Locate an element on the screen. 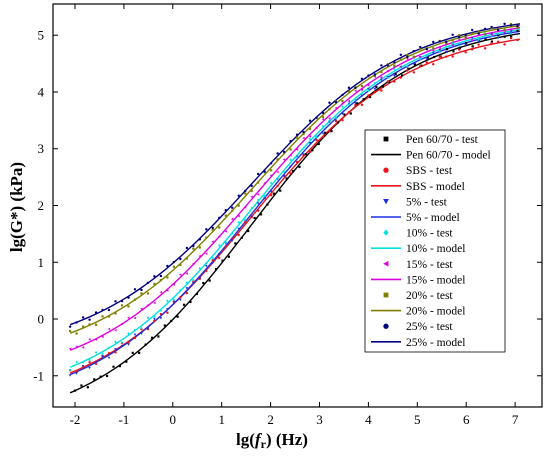 This screenshot has width=550, height=462. x-tick-label: 1 is located at coordinates (221, 419).